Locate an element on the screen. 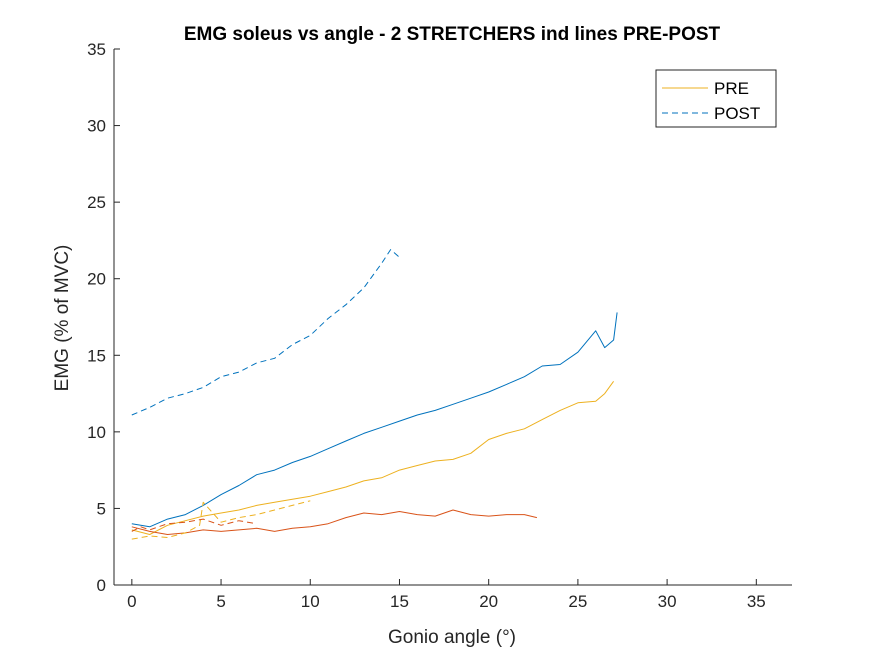 Image resolution: width=875 pixels, height=656 pixels. legend: PRE POST is located at coordinates (716, 98).